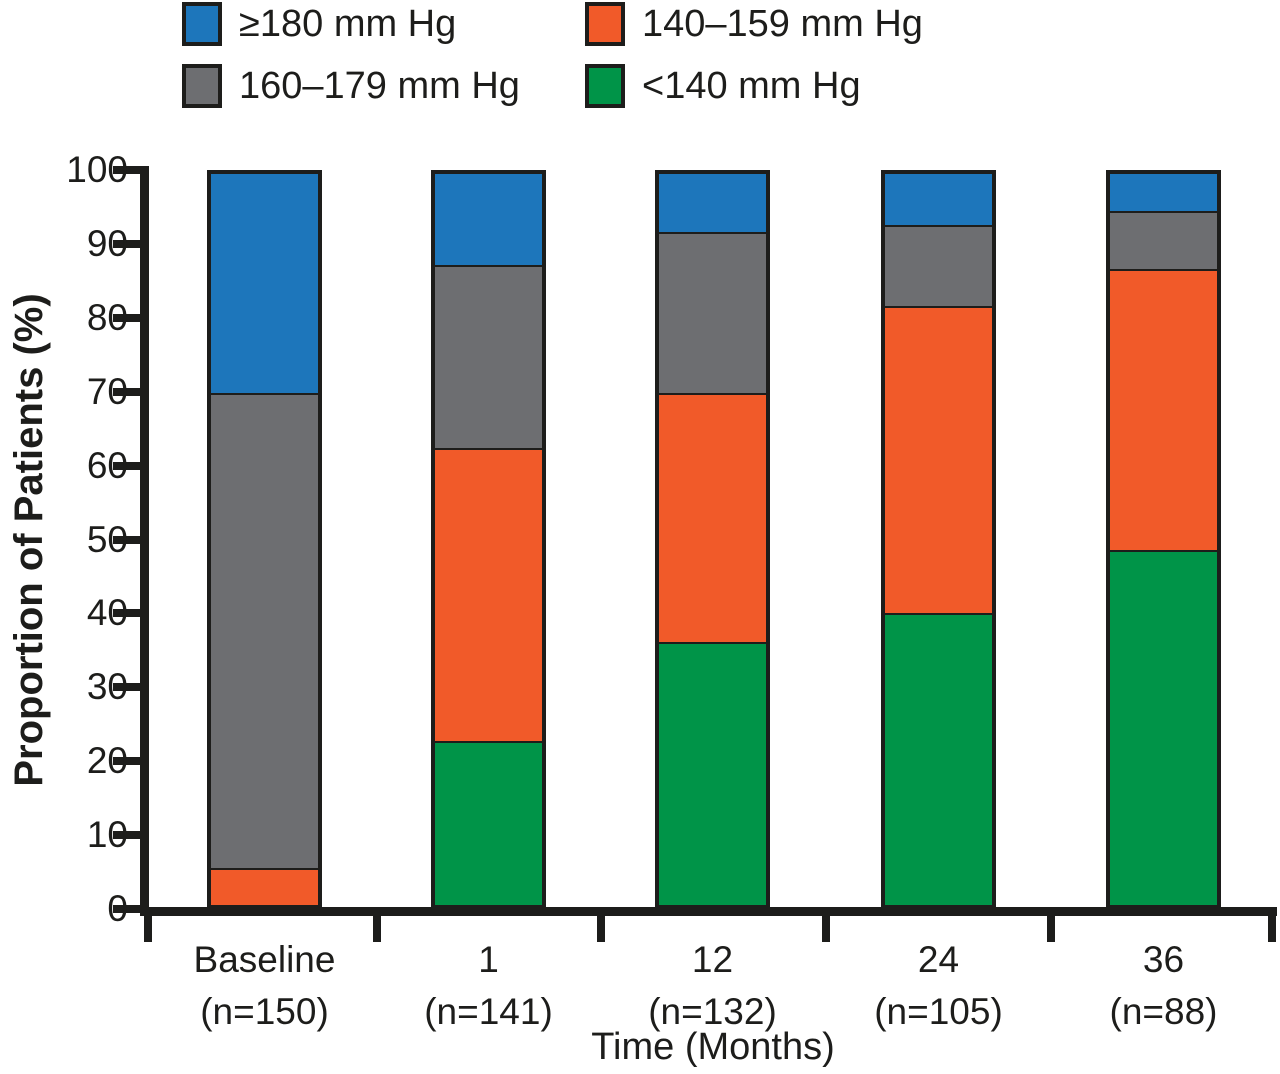 The width and height of the screenshot is (1280, 1074). What do you see at coordinates (107, 687) in the screenshot?
I see `y-tick-label: 30` at bounding box center [107, 687].